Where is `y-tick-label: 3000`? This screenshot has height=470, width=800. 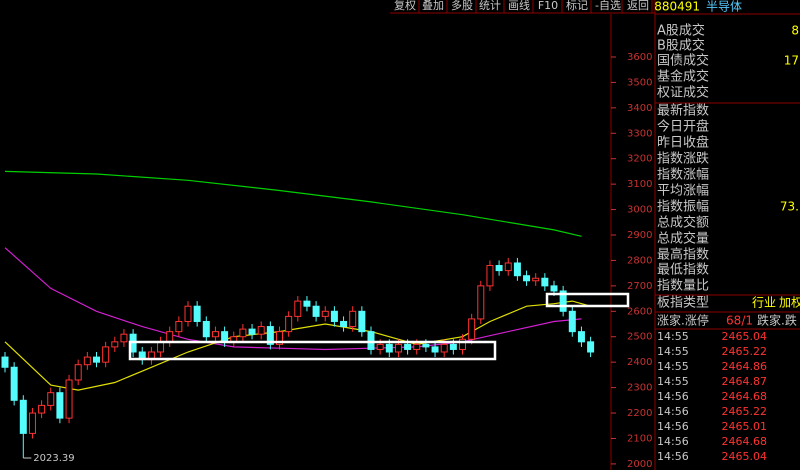 y-tick-label: 3000 is located at coordinates (639, 210).